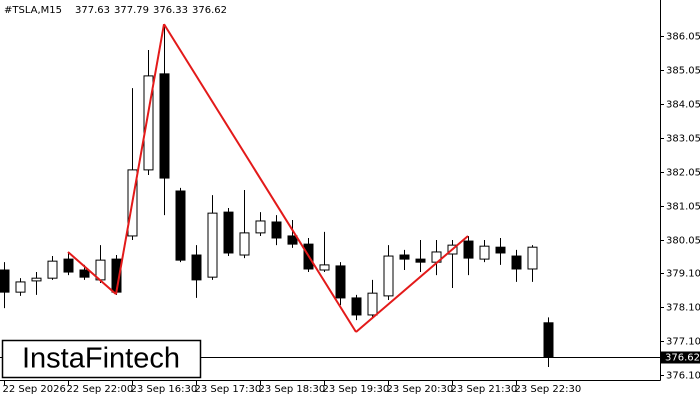 Image resolution: width=700 pixels, height=400 pixels. I want to click on y-tick-label: 378.10, so click(683, 308).